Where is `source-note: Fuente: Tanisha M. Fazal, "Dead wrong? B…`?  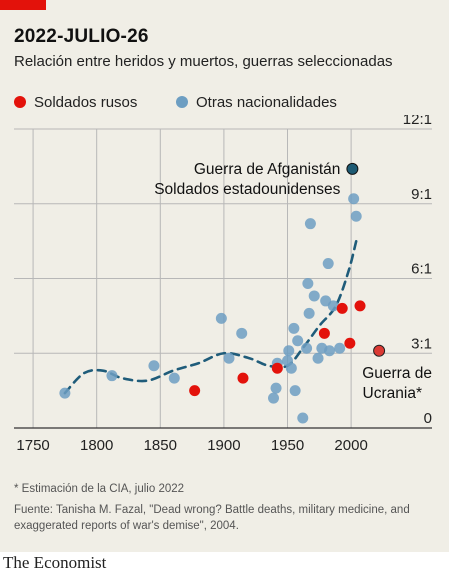 source-note: Fuente: Tanisha M. Fazal, "Dead wrong? B… is located at coordinates (212, 518).